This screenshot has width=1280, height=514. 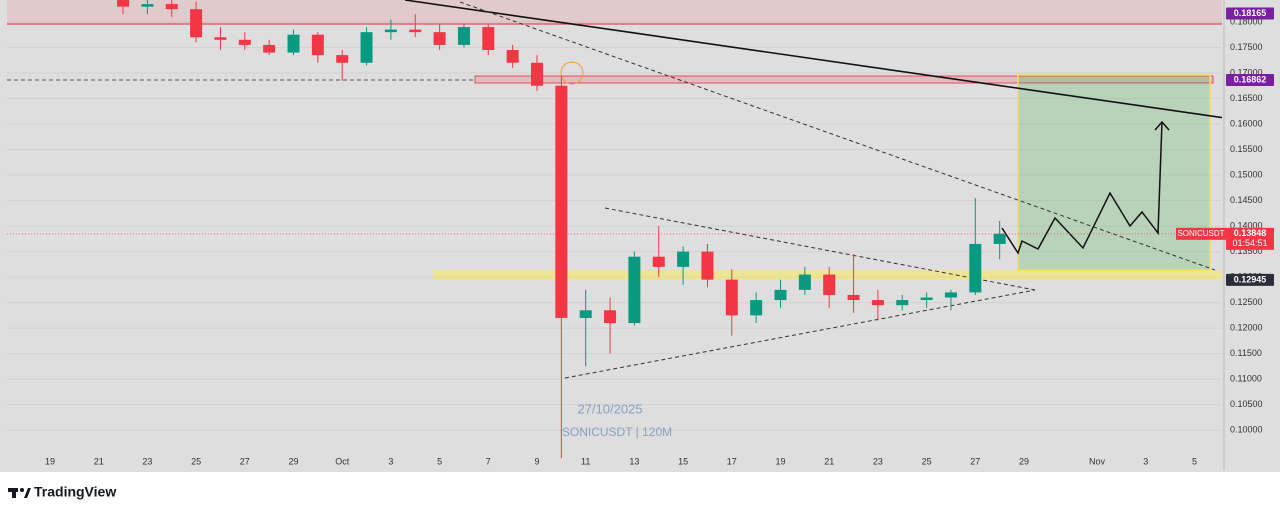 What do you see at coordinates (536, 461) in the screenshot?
I see `x-tick-label: 9` at bounding box center [536, 461].